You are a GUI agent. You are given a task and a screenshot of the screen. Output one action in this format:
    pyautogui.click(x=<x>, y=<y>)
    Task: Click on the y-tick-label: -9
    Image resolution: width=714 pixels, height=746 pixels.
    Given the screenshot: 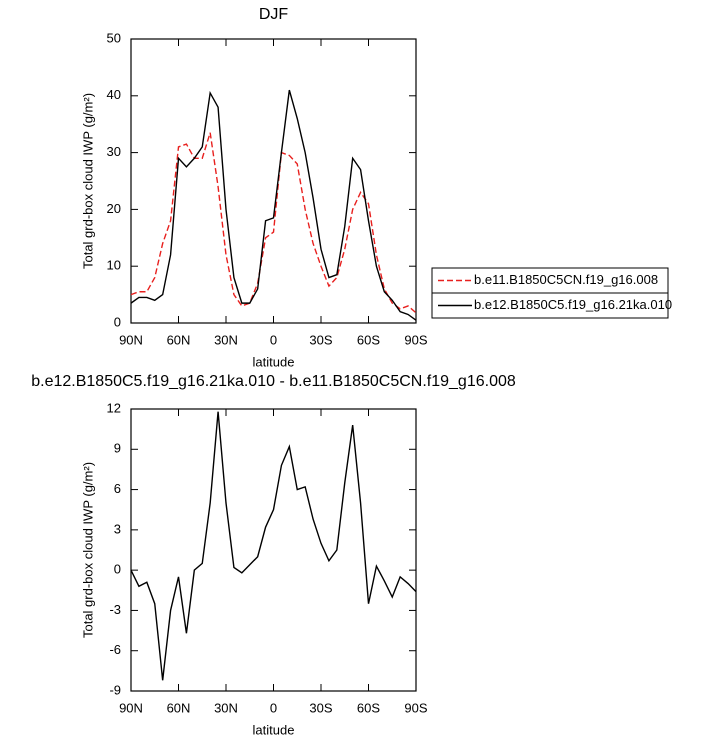 What is the action you would take?
    pyautogui.click(x=115, y=689)
    